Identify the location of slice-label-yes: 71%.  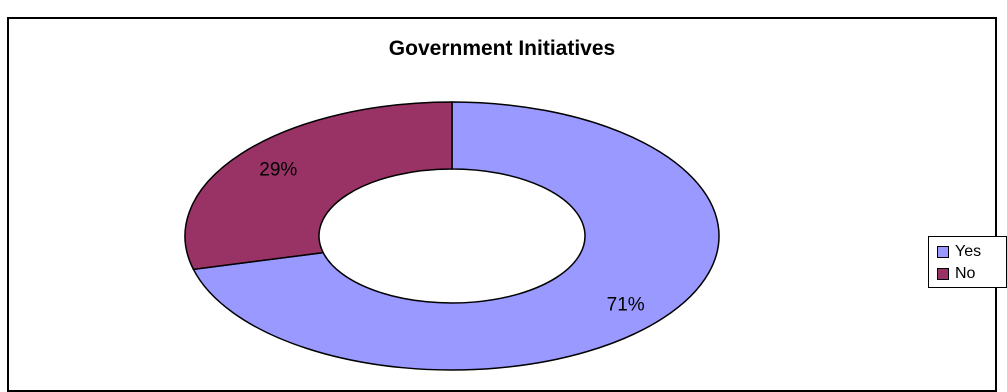
(626, 305).